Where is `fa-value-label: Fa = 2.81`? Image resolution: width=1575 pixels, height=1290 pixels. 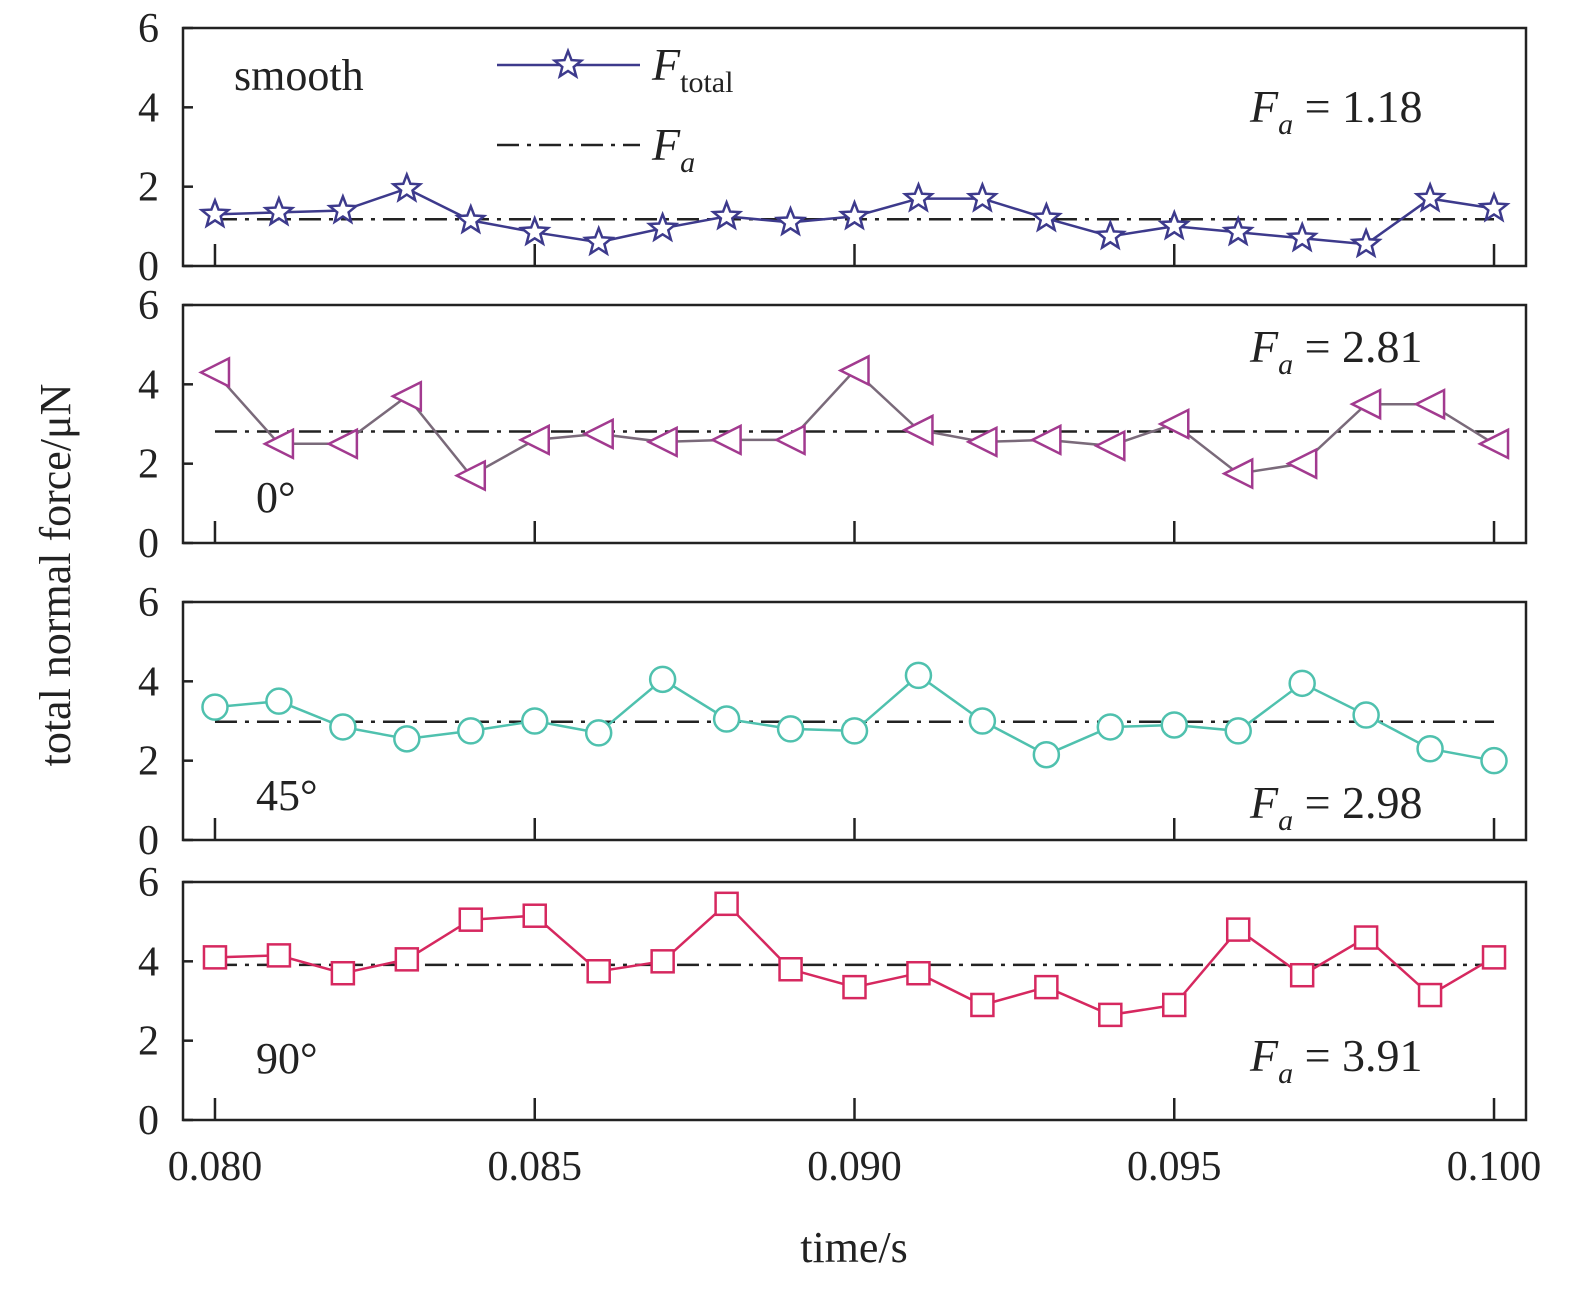
fa-value-label: Fa = 2.81 is located at coordinates (1336, 351).